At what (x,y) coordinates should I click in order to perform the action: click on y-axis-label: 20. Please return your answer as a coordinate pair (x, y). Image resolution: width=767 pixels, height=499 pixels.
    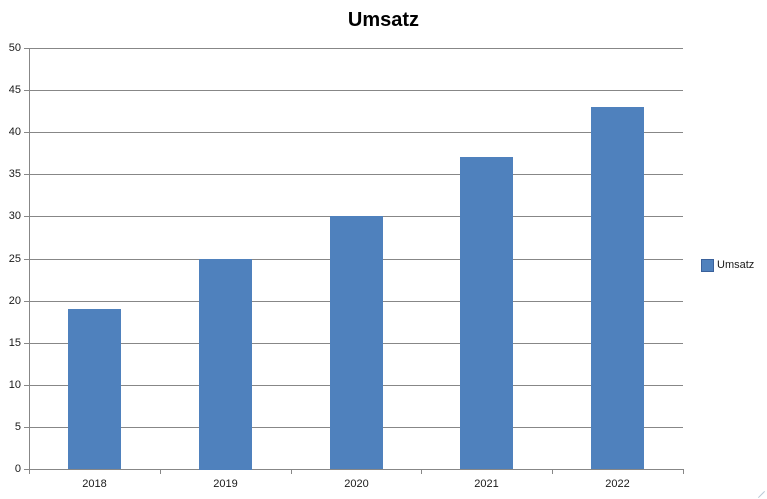
    Looking at the image, I should click on (14, 300).